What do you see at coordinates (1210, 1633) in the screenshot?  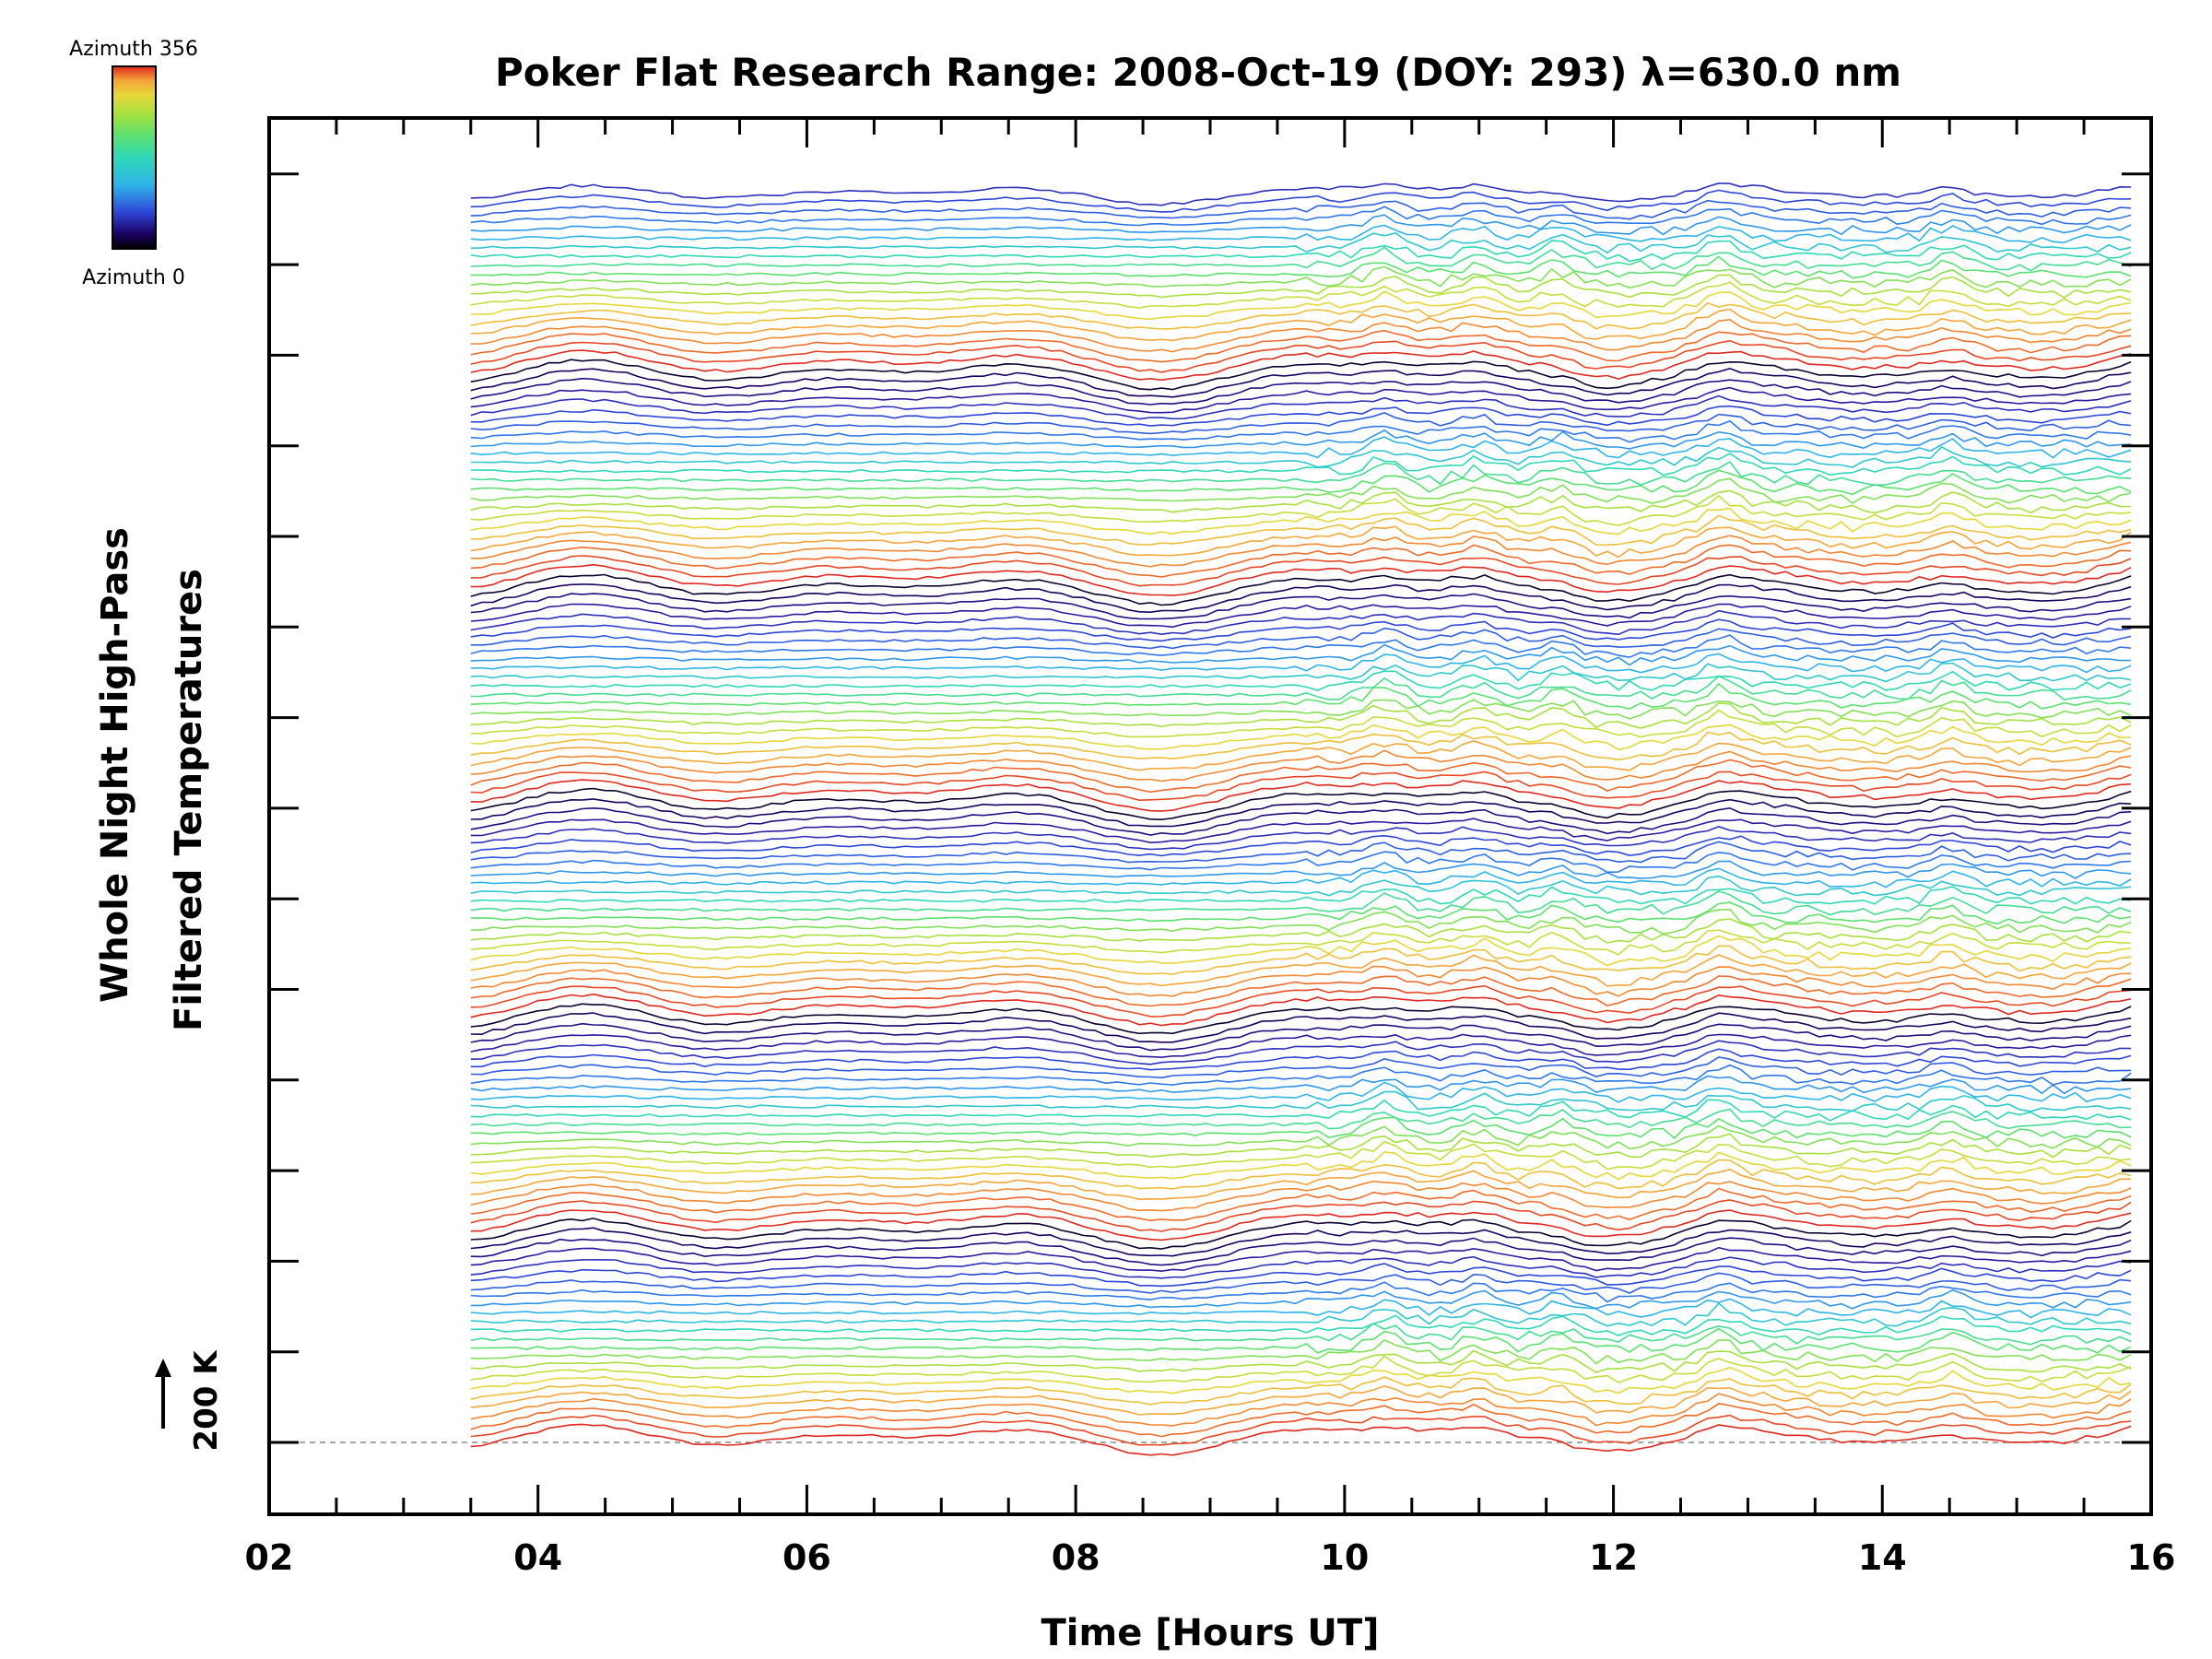 I see `x-axis-label: Time [Hours UT]` at bounding box center [1210, 1633].